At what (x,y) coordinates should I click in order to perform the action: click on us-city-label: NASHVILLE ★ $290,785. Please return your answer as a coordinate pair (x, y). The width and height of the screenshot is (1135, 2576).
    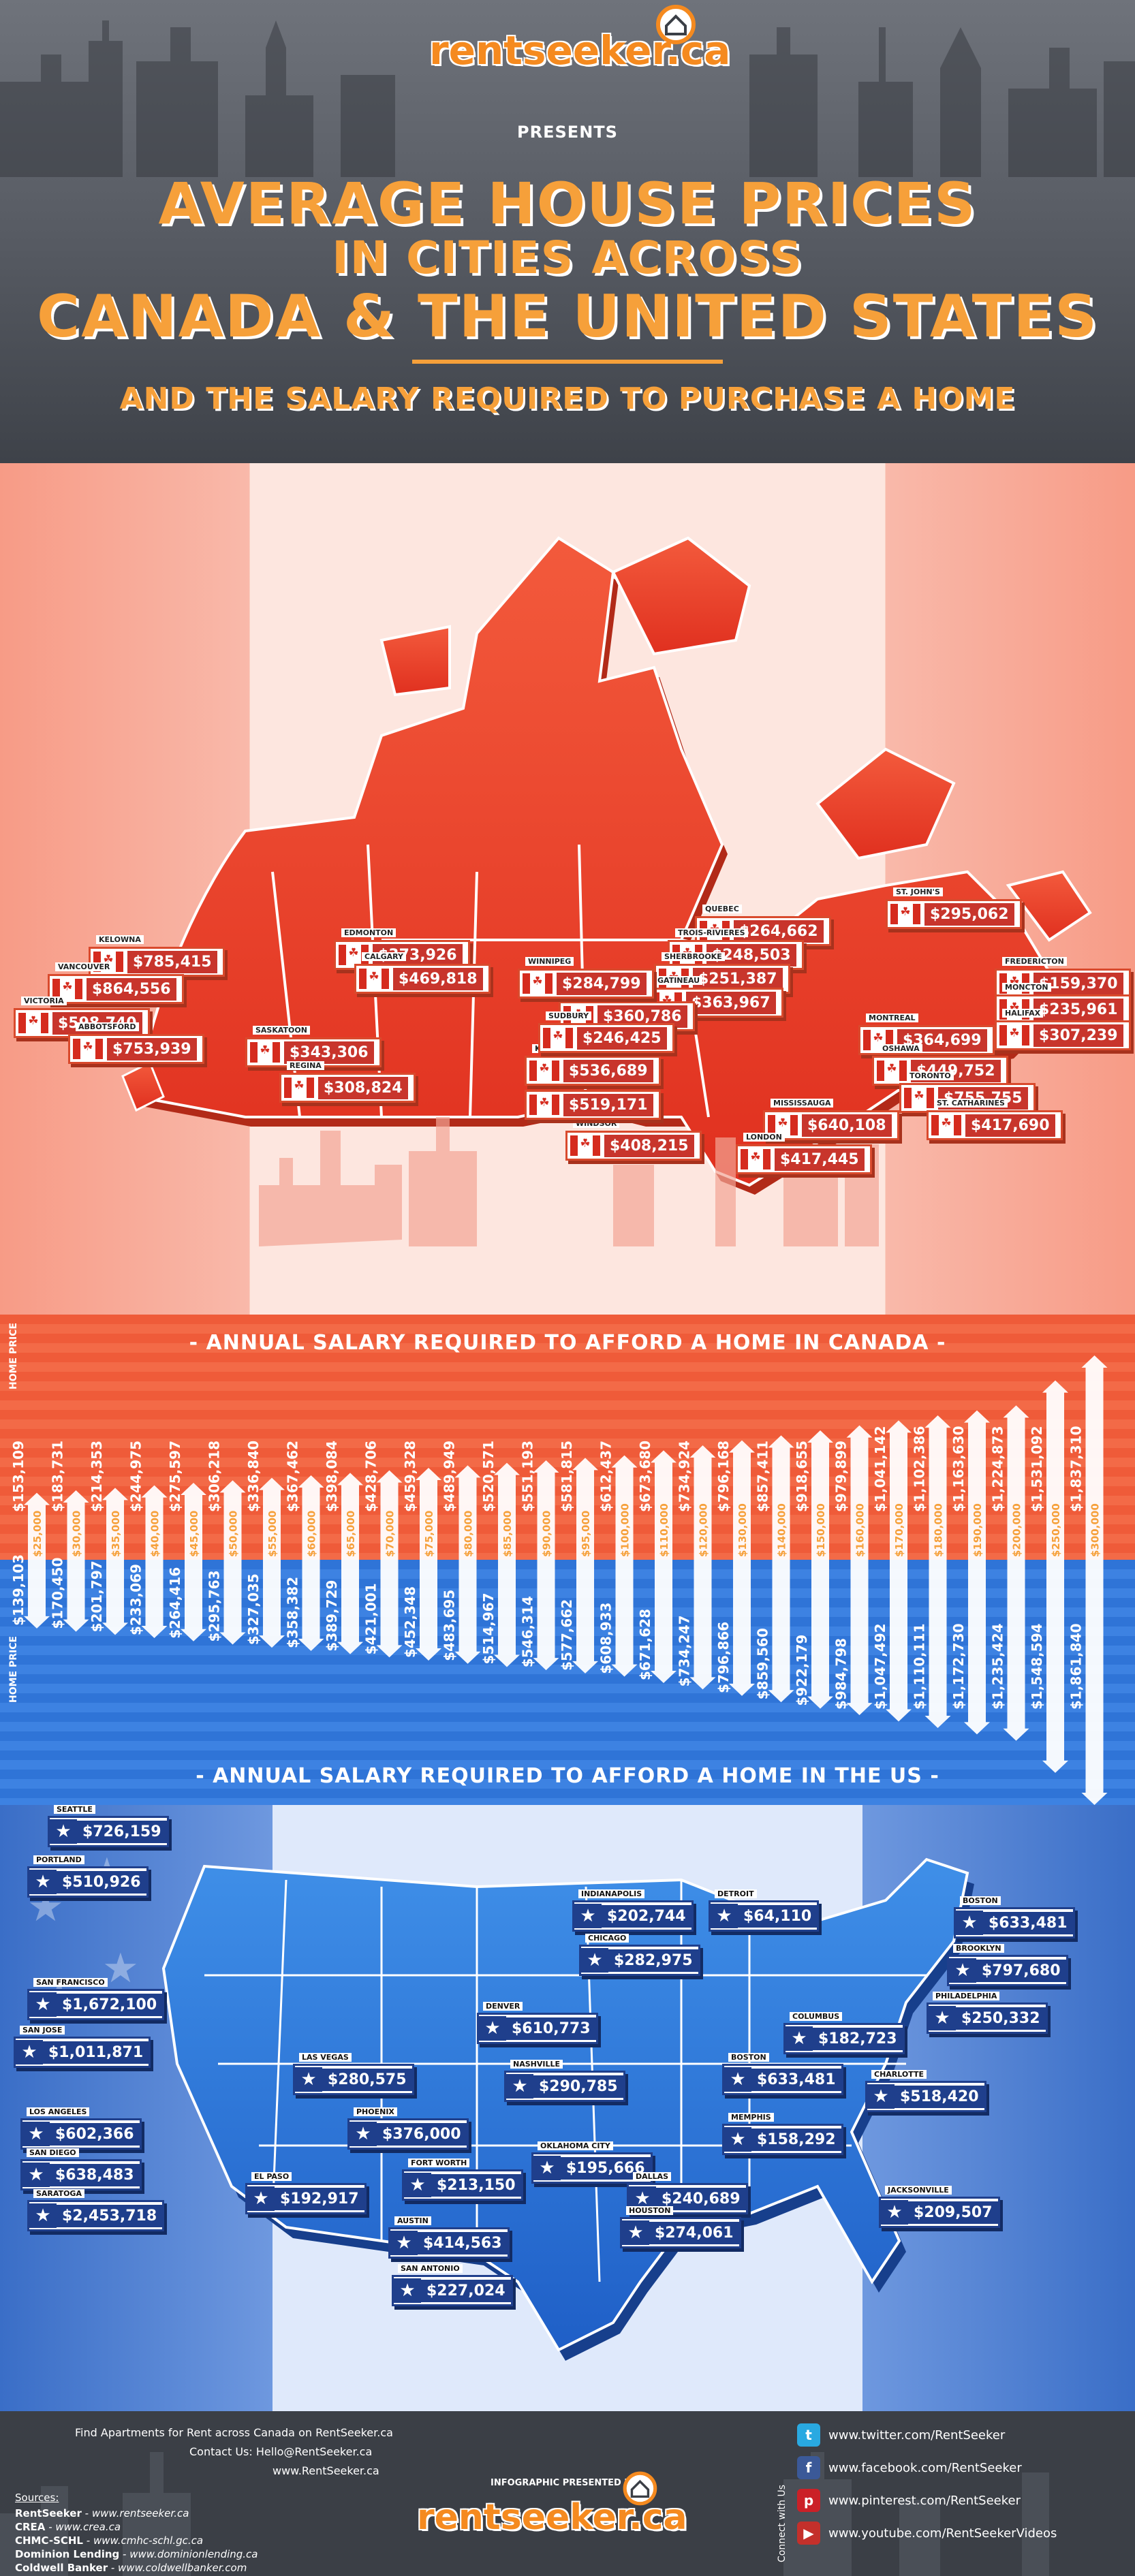
    Looking at the image, I should click on (564, 2081).